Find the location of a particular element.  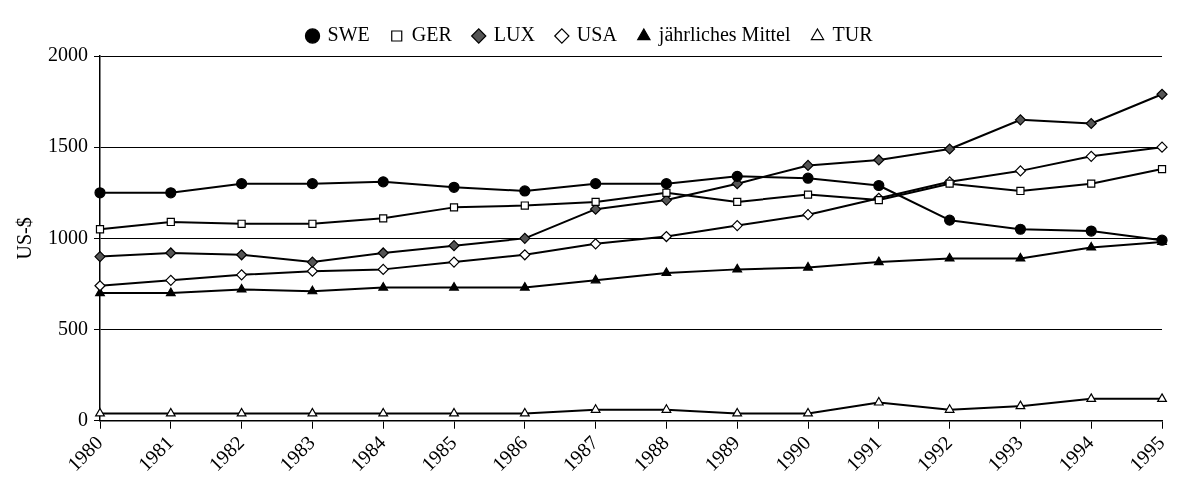

x-tick-label: 1989 is located at coordinates (721, 453).